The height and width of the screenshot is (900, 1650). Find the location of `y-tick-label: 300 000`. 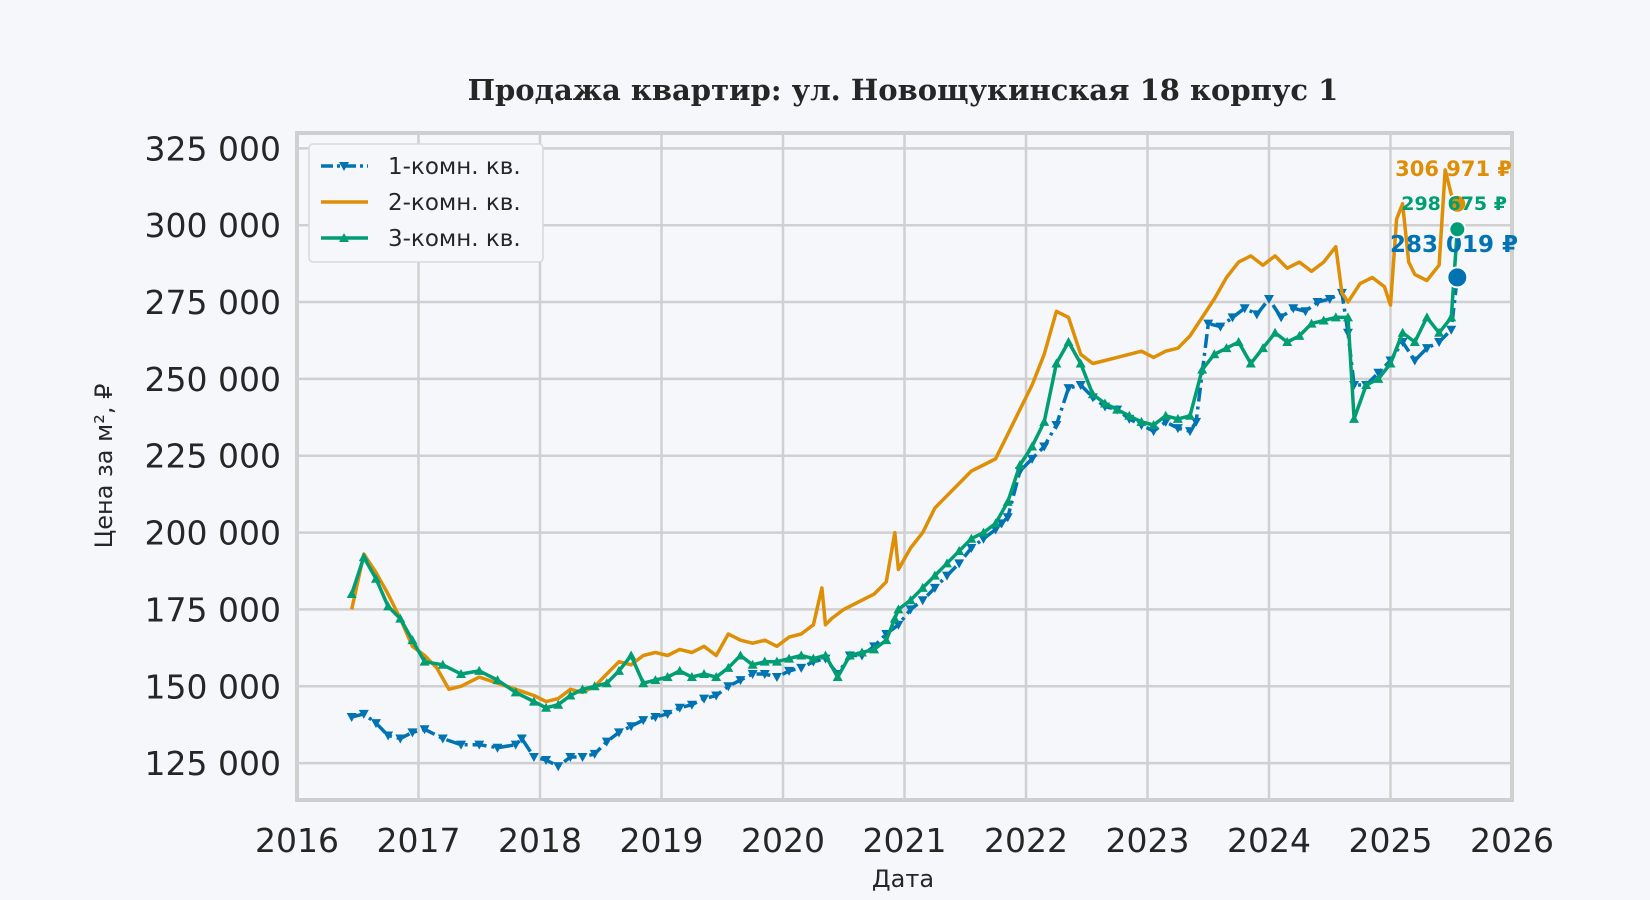

y-tick-label: 300 000 is located at coordinates (213, 225).